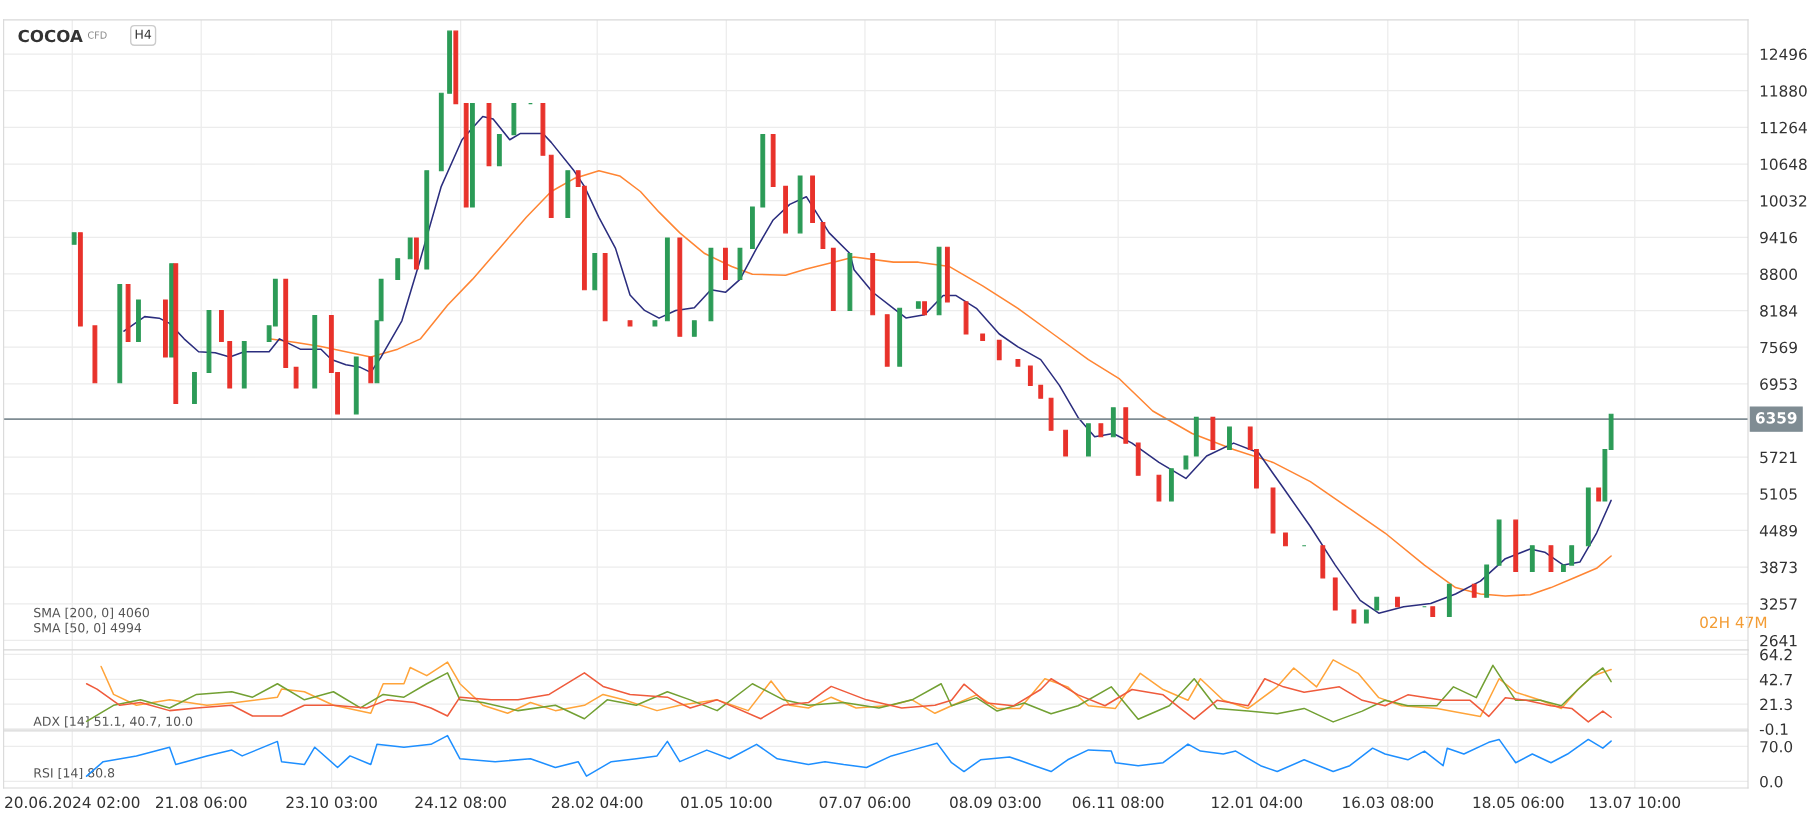  What do you see at coordinates (1778, 457) in the screenshot?
I see `y-tick-label: 5721` at bounding box center [1778, 457].